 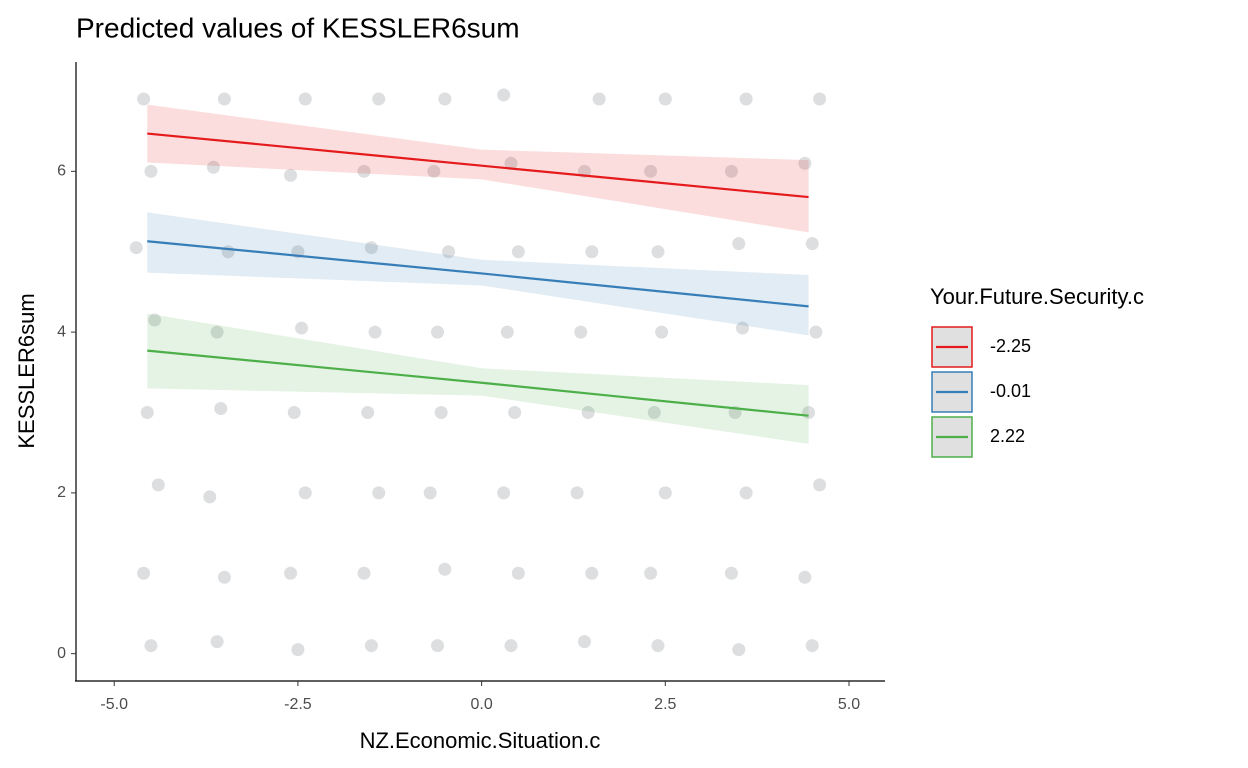 I want to click on x-tick-label: -2.5, so click(x=298, y=704).